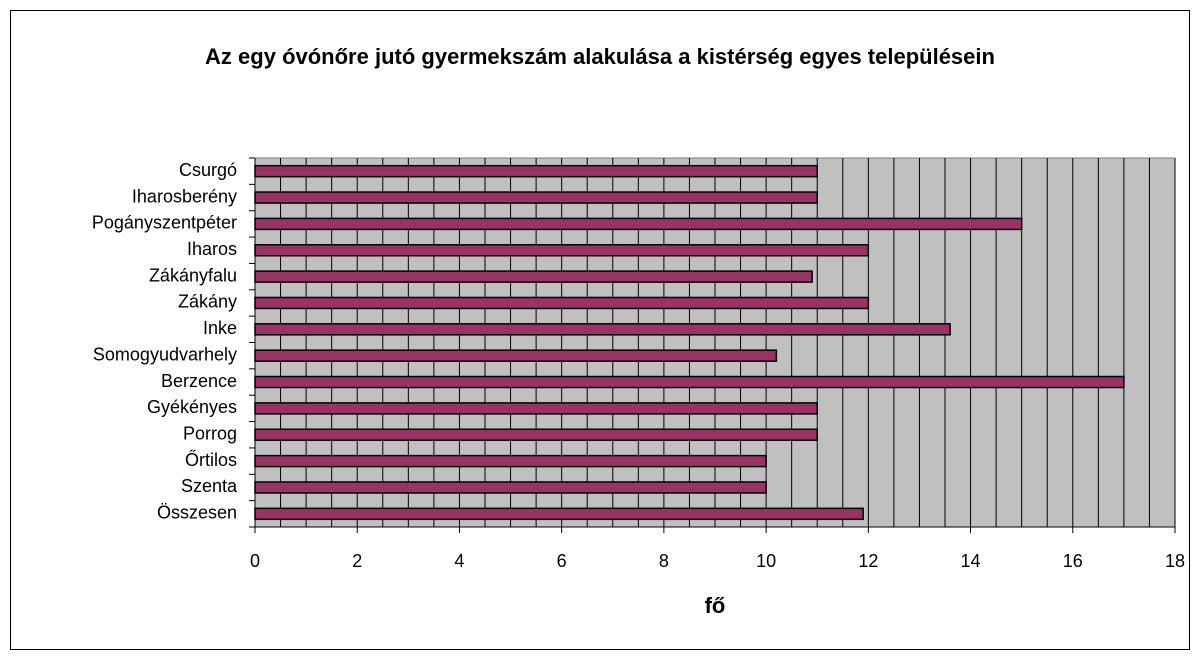  I want to click on y-tick-label: Szenta, so click(209, 486).